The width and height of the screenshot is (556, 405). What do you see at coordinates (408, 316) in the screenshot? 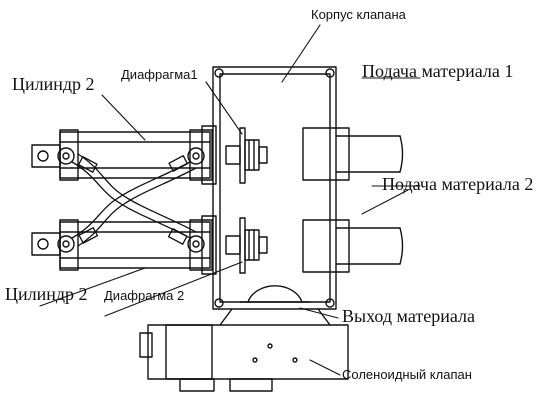
I see `outlet-label: Выход материала` at bounding box center [408, 316].